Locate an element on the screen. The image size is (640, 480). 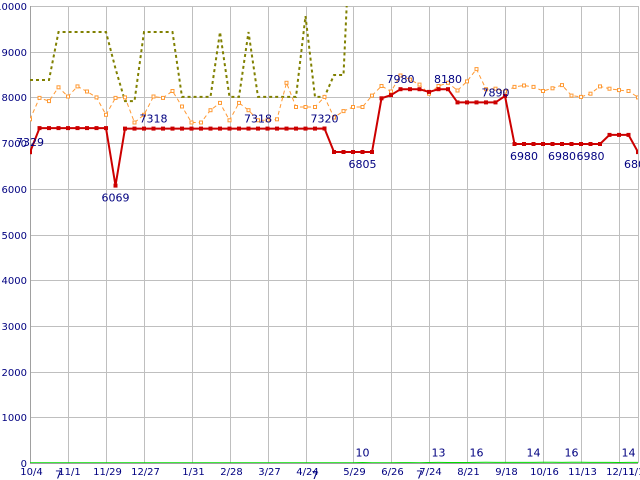
y-axis-tick-label: 4000 is located at coordinates (14, 281).